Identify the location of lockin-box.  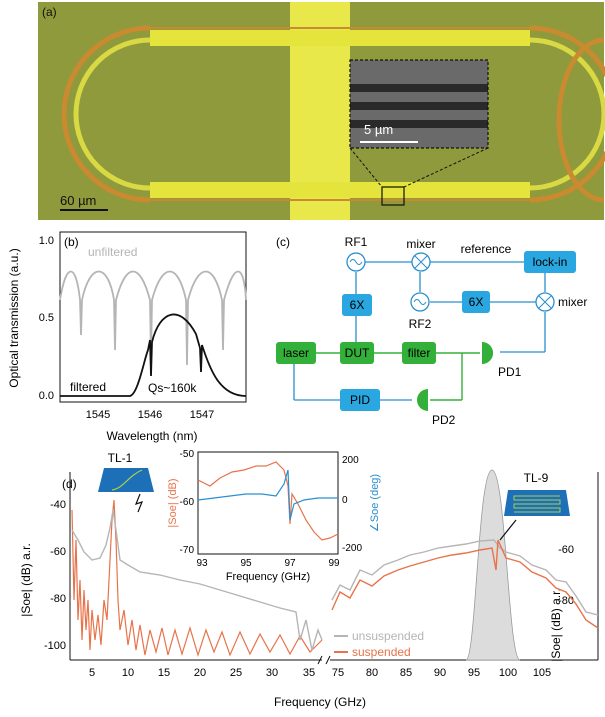
(550, 262).